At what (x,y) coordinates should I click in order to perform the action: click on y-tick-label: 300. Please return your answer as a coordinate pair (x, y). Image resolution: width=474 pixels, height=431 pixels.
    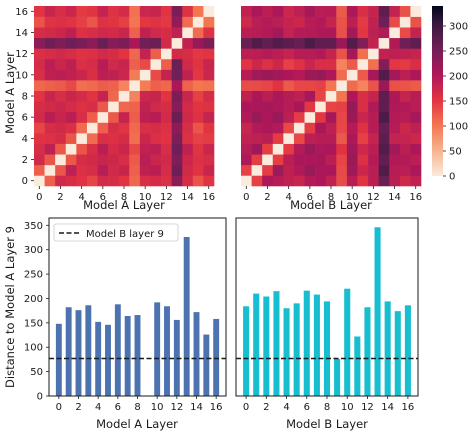
    Looking at the image, I should click on (33, 250).